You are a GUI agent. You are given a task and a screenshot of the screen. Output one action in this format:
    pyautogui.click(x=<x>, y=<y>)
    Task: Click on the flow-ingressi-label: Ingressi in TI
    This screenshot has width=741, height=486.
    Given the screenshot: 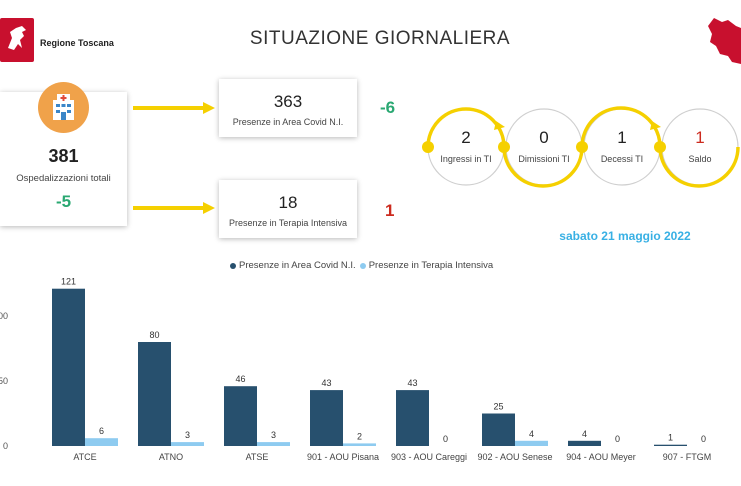 What is the action you would take?
    pyautogui.click(x=466, y=159)
    